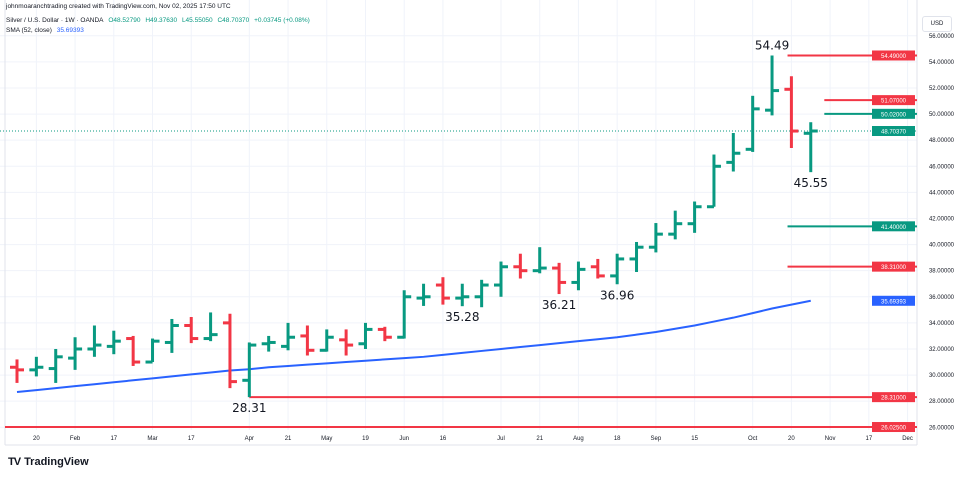  I want to click on price-annotation: 28.31, so click(249, 408).